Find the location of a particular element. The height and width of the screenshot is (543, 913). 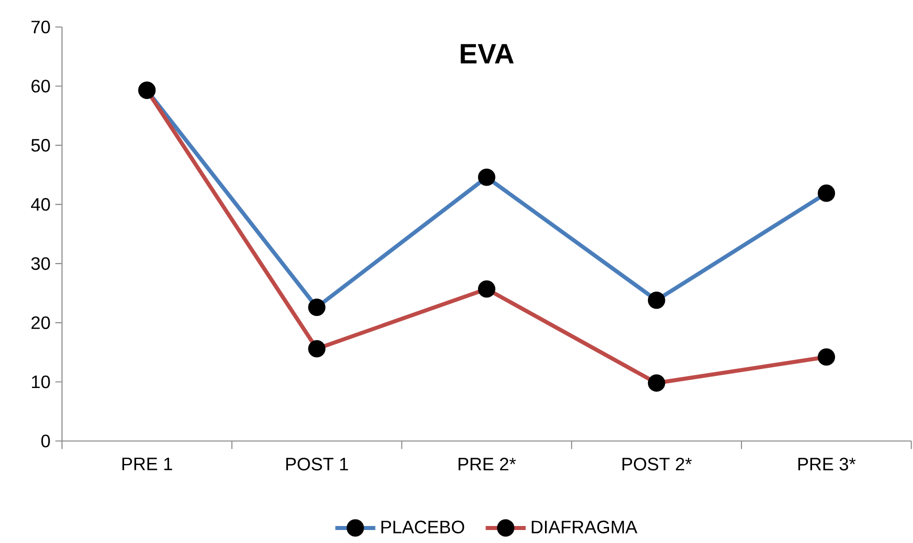

x-tick-label: PRE 1 is located at coordinates (147, 464).